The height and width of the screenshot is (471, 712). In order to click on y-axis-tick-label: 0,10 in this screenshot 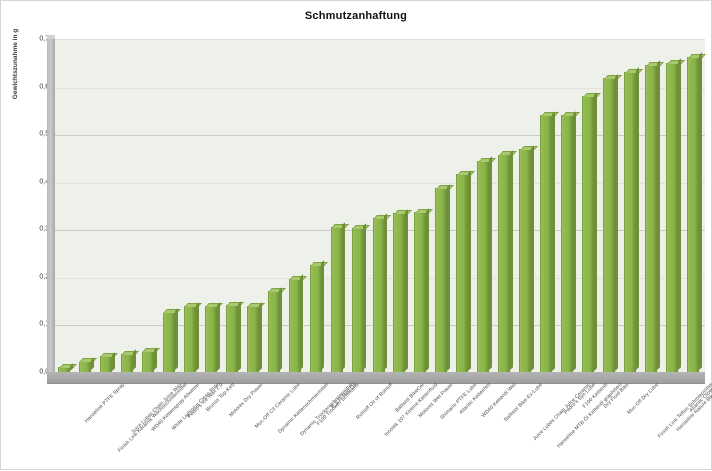, I will do `click(39, 324)`.